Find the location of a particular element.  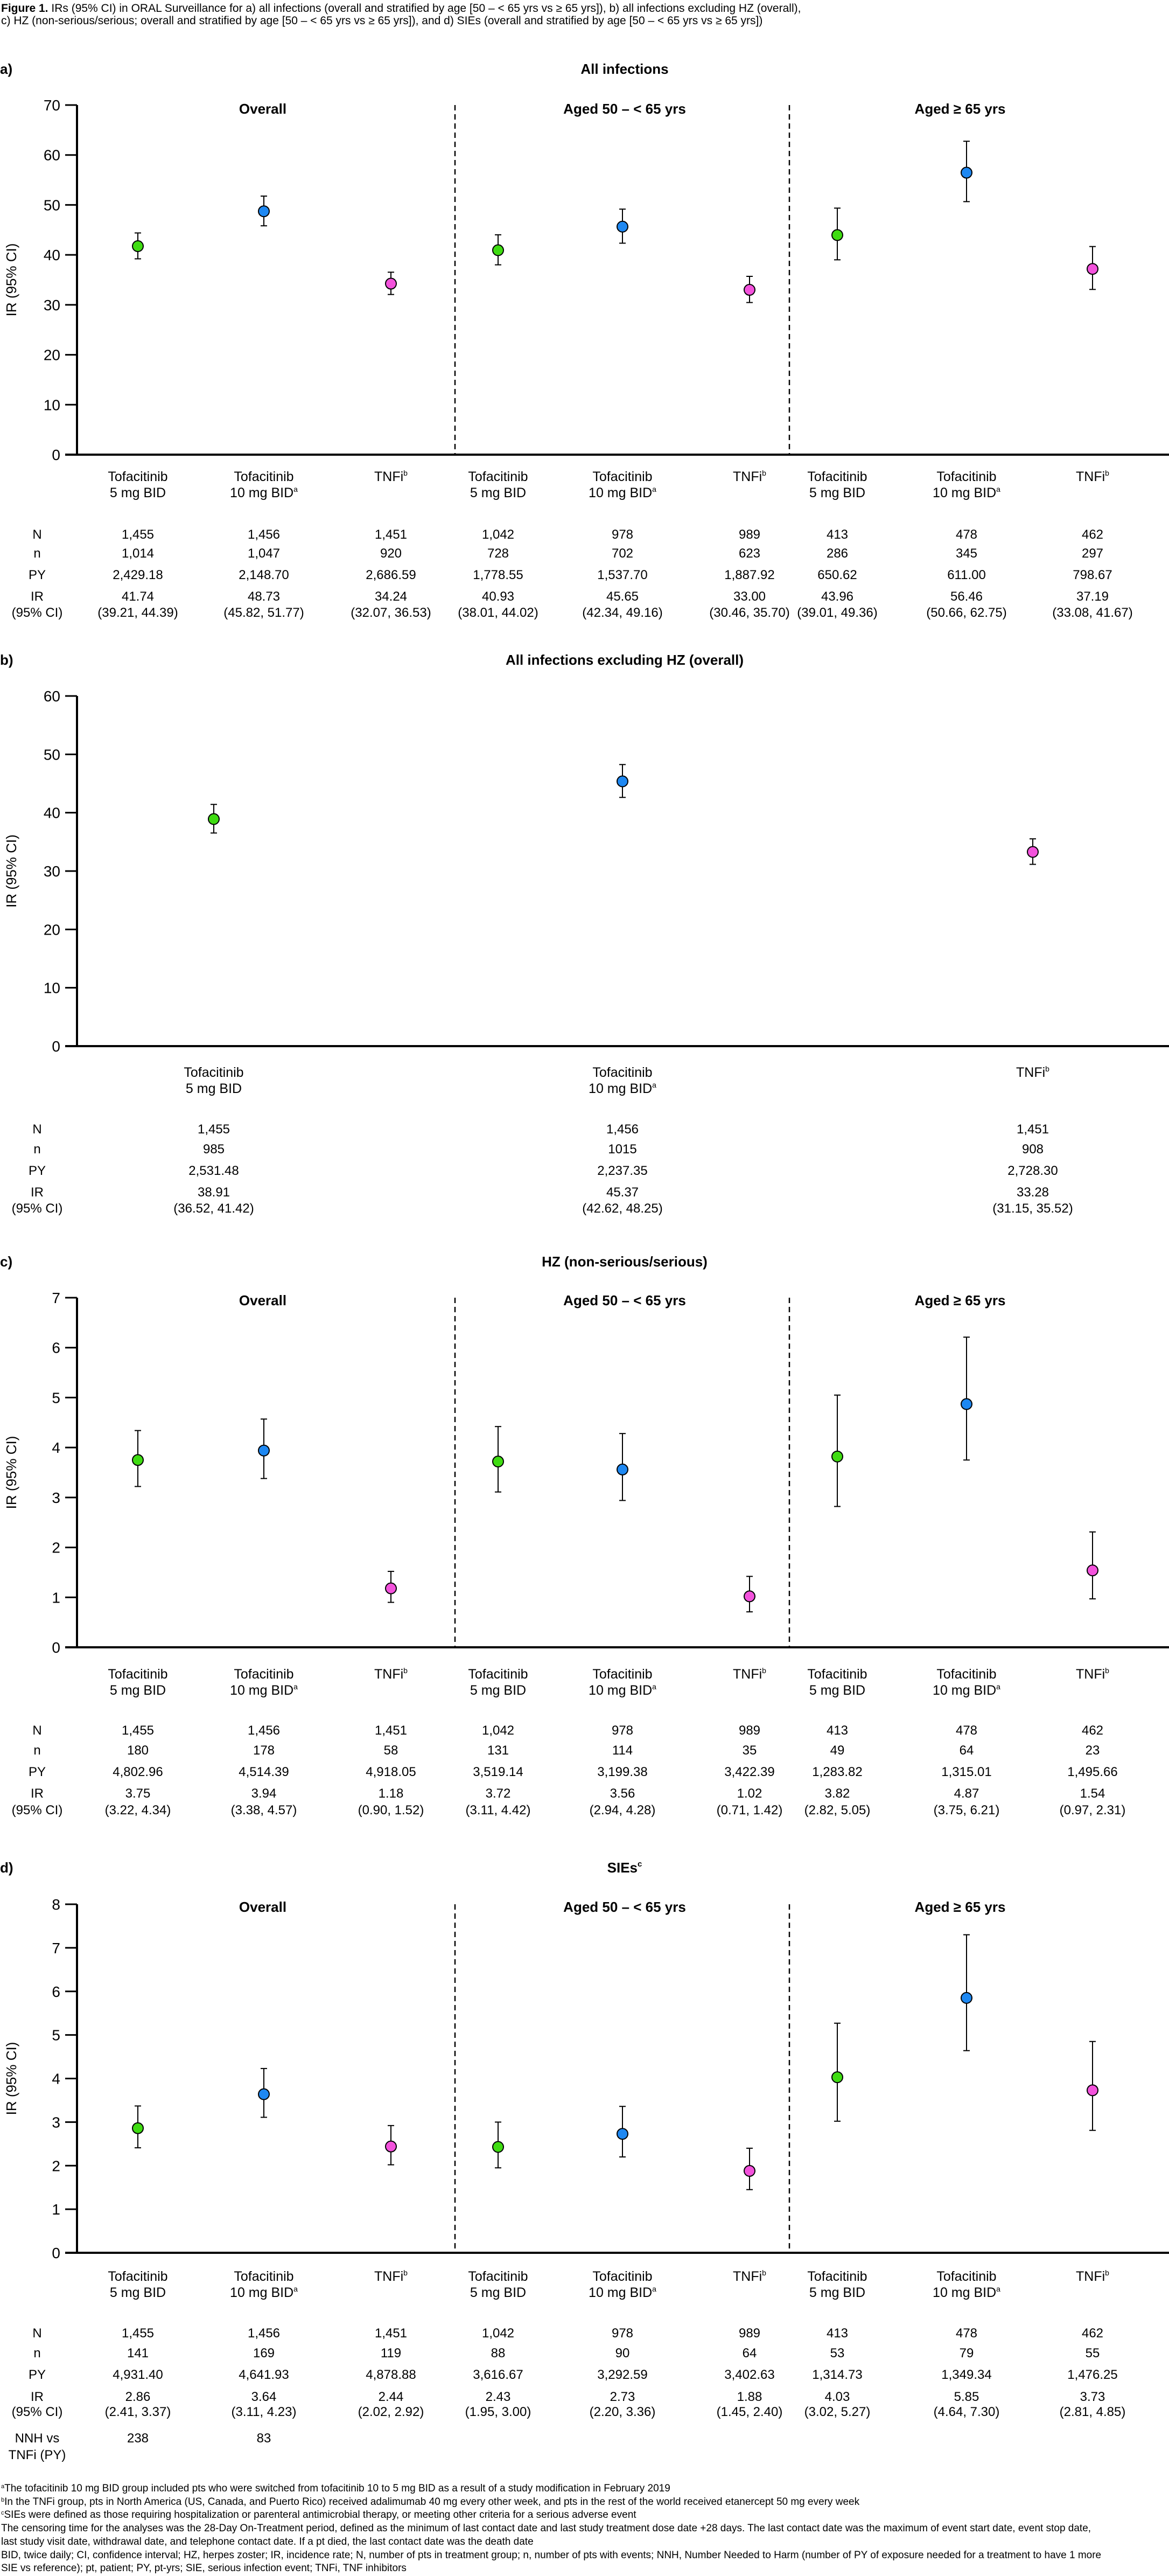

table-cell-n: 178 is located at coordinates (264, 1751).